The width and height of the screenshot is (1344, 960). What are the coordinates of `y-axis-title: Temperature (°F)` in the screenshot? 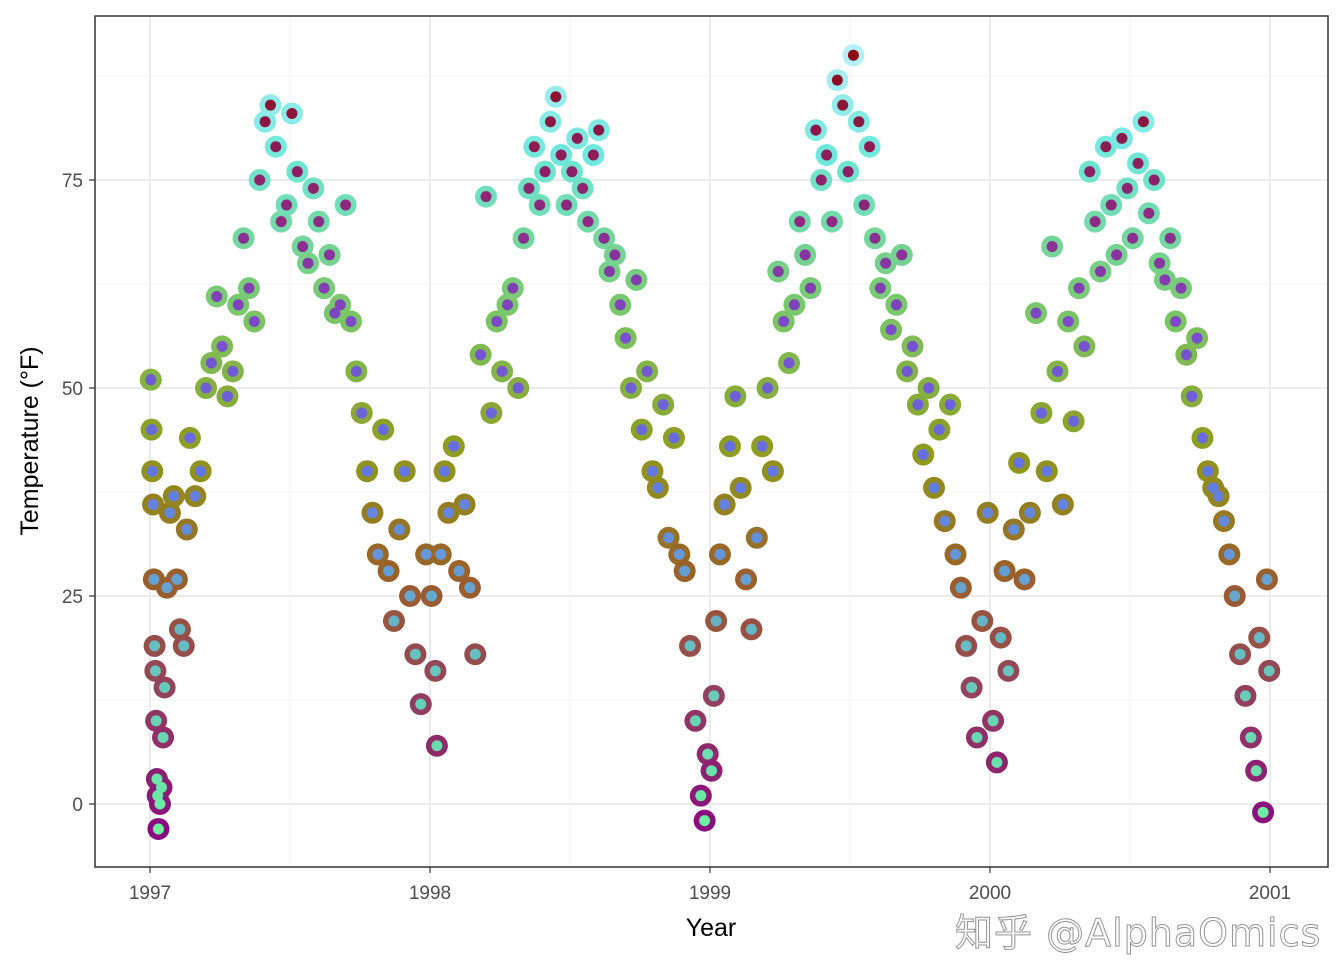 It's located at (30, 440).